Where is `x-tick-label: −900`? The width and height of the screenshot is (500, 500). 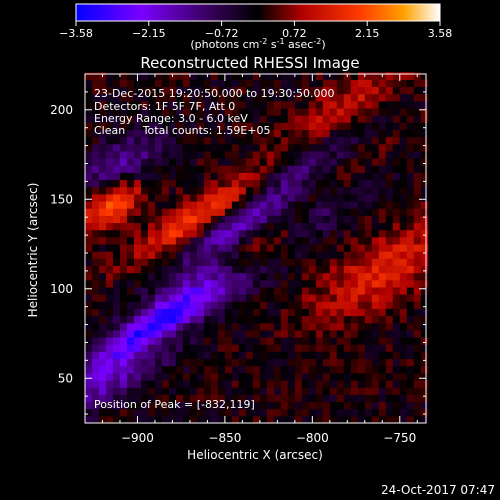 x-tick-label: −900 is located at coordinates (137, 438).